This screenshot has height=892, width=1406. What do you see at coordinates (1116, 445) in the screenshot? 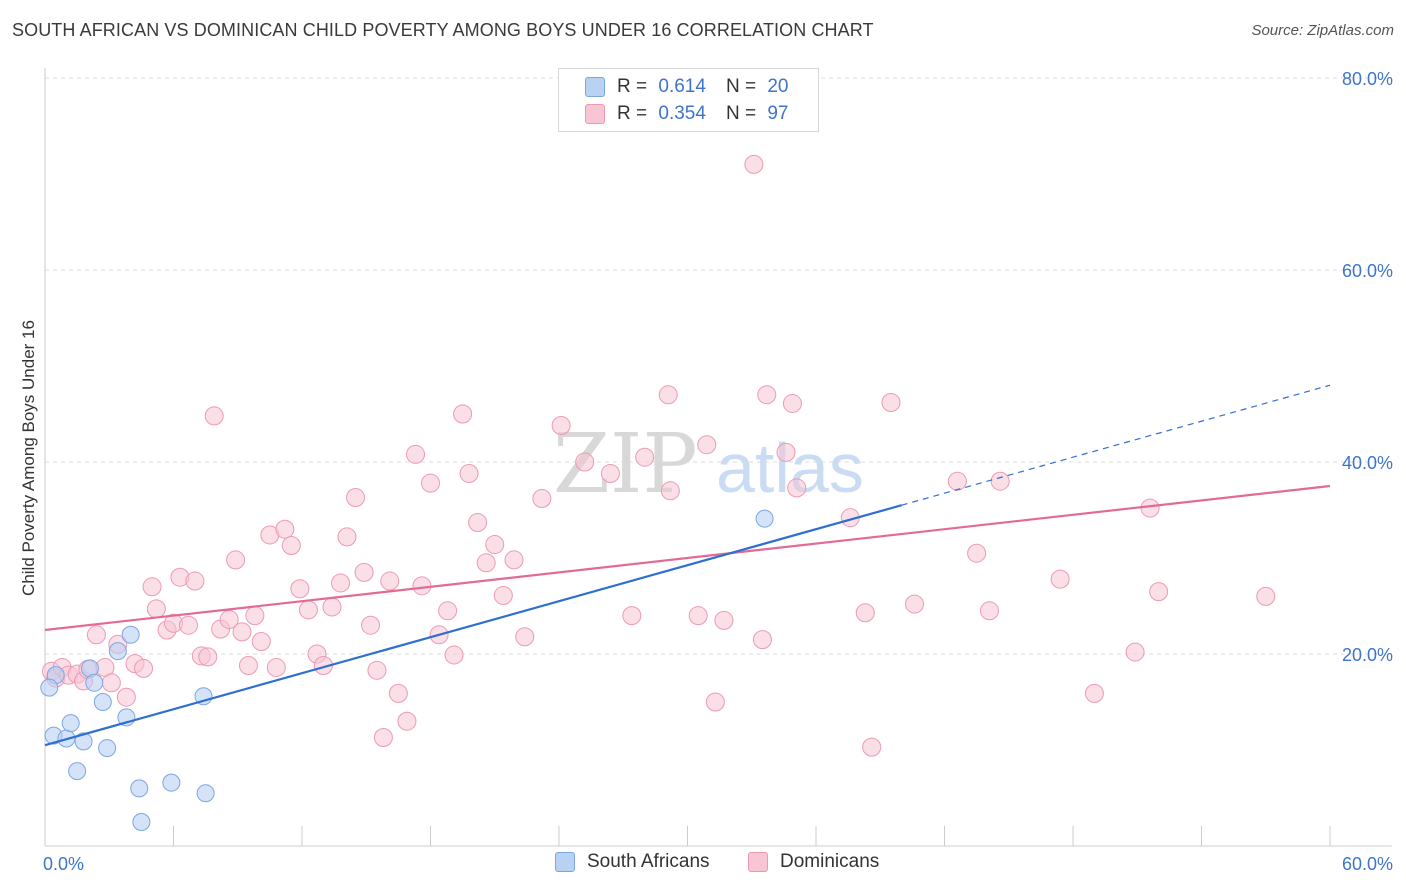
I see `south-africans-trend-extension` at bounding box center [1116, 445].